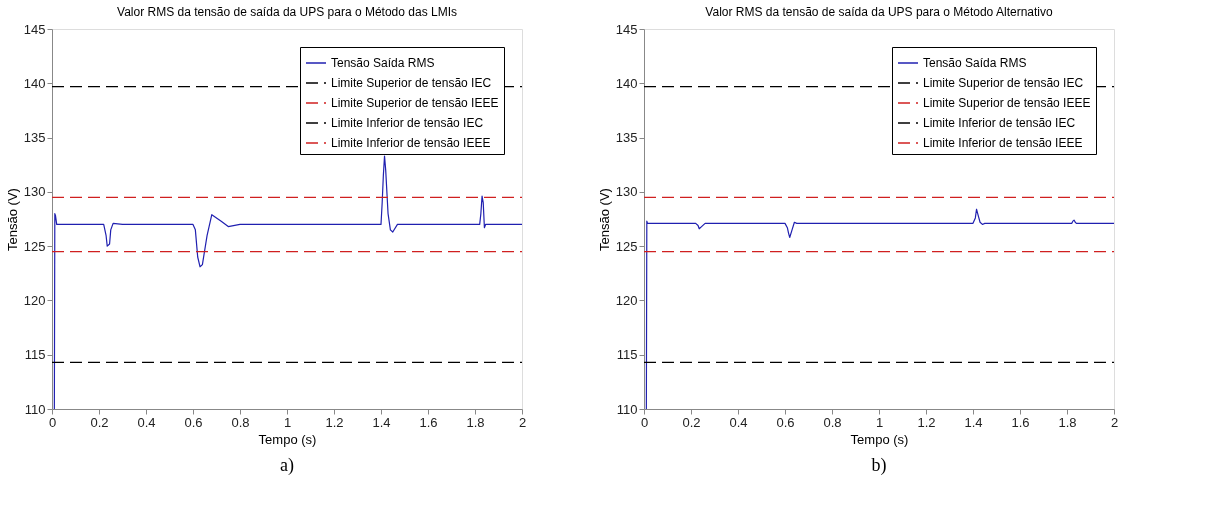 Image resolution: width=1213 pixels, height=520 pixels. I want to click on chart-title: Valor RMS da tensão de saída da UPS para o Método Alternativo, so click(879, 12).